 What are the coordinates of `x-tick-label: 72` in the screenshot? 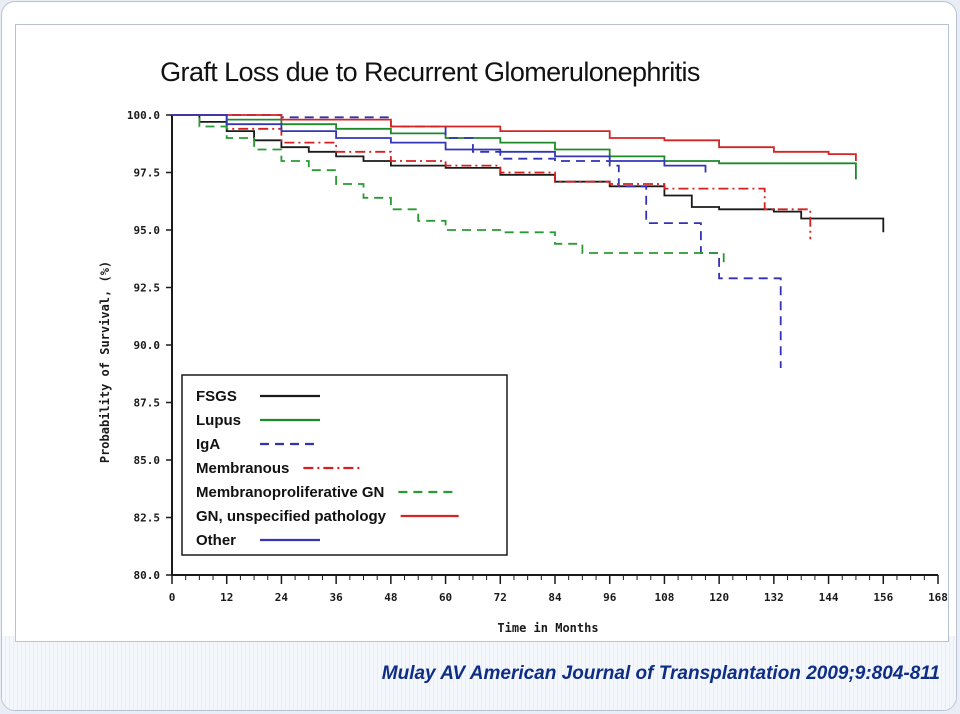 It's located at (500, 597).